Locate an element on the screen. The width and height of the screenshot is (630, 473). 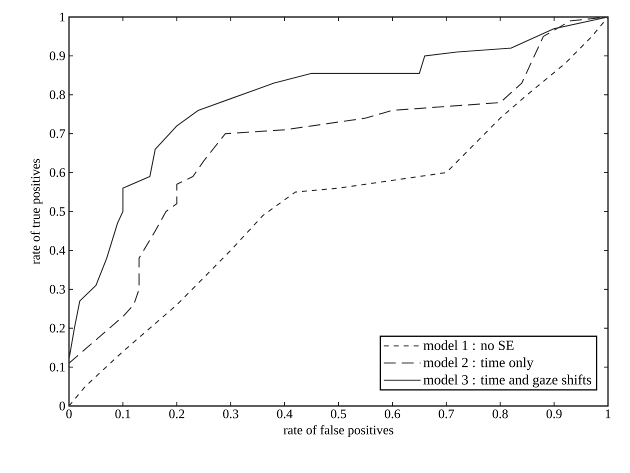
x-axis-title: rate of false positives is located at coordinates (339, 431).